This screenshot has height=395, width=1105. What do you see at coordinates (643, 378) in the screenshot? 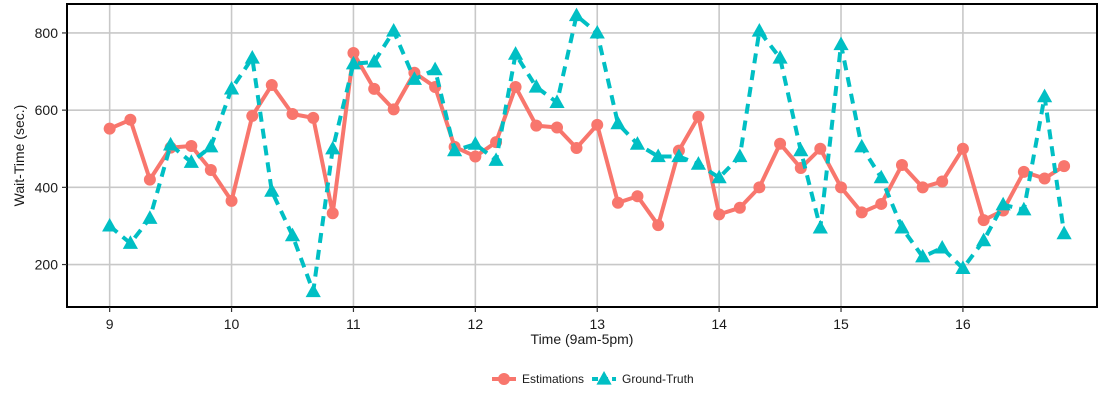
I see `legend-item-ground-truth: Ground-Truth` at bounding box center [643, 378].